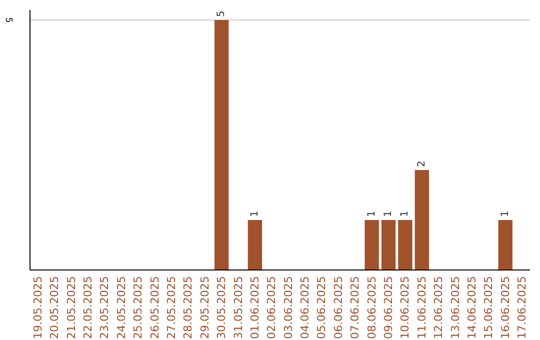 This screenshot has width=540, height=340. Describe the element at coordinates (371, 307) in the screenshot. I see `x-tick-label: 08.06.2025` at that location.